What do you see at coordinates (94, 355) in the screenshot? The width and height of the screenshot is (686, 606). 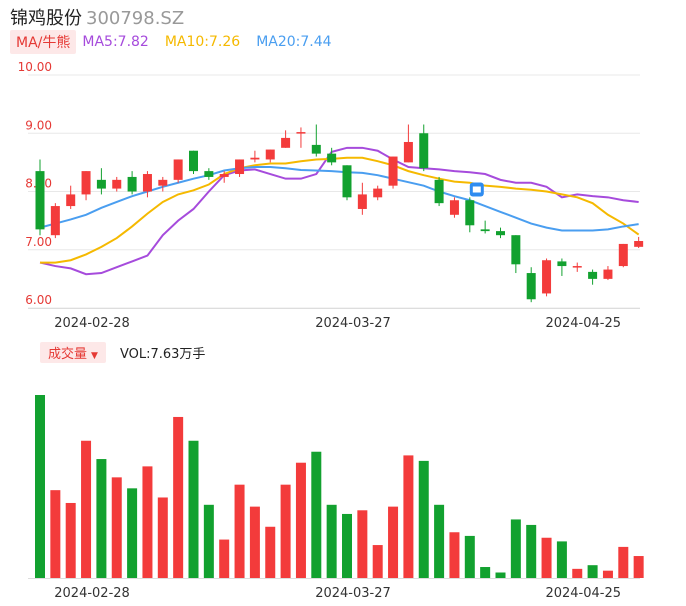 I see `dropdown-arrow-icon: ▼` at bounding box center [94, 355].